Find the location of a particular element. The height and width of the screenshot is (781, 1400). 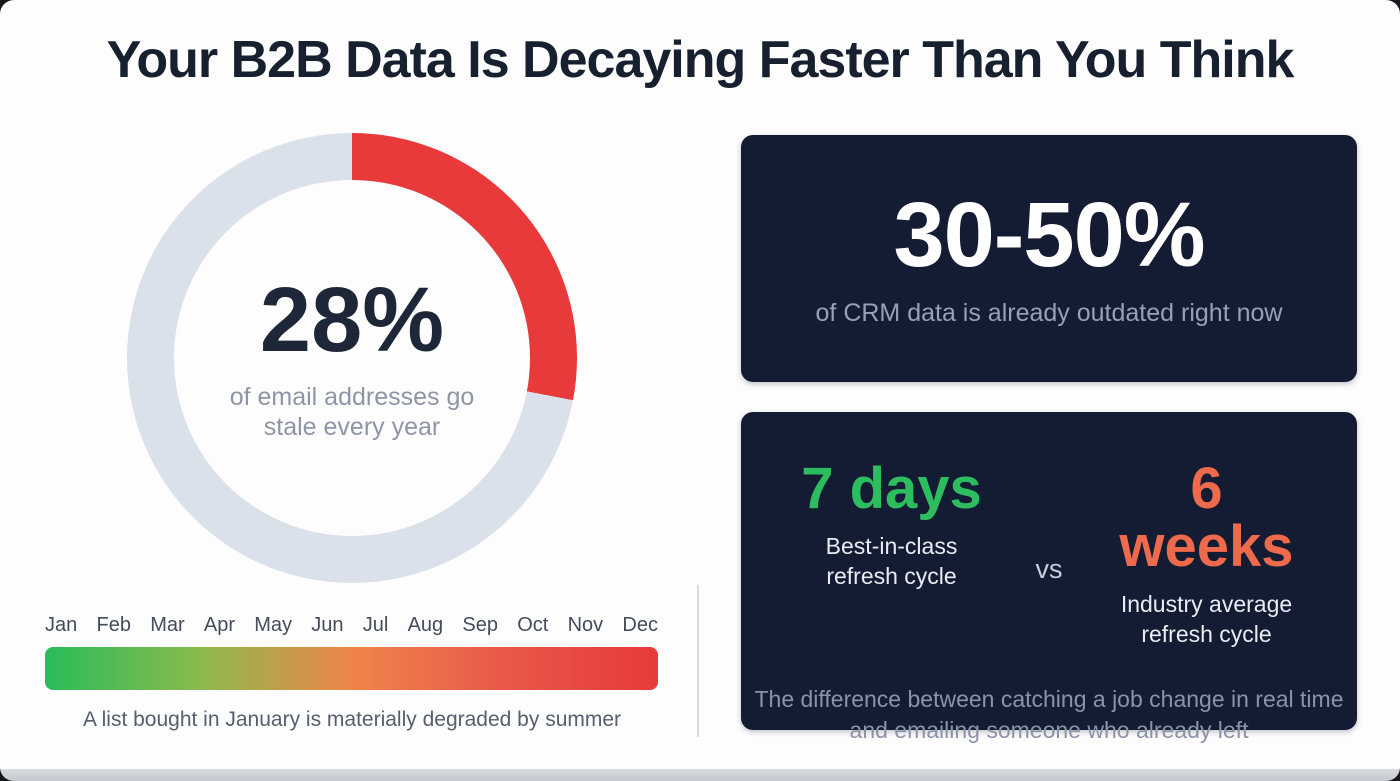

month-label: Feb is located at coordinates (113, 625).